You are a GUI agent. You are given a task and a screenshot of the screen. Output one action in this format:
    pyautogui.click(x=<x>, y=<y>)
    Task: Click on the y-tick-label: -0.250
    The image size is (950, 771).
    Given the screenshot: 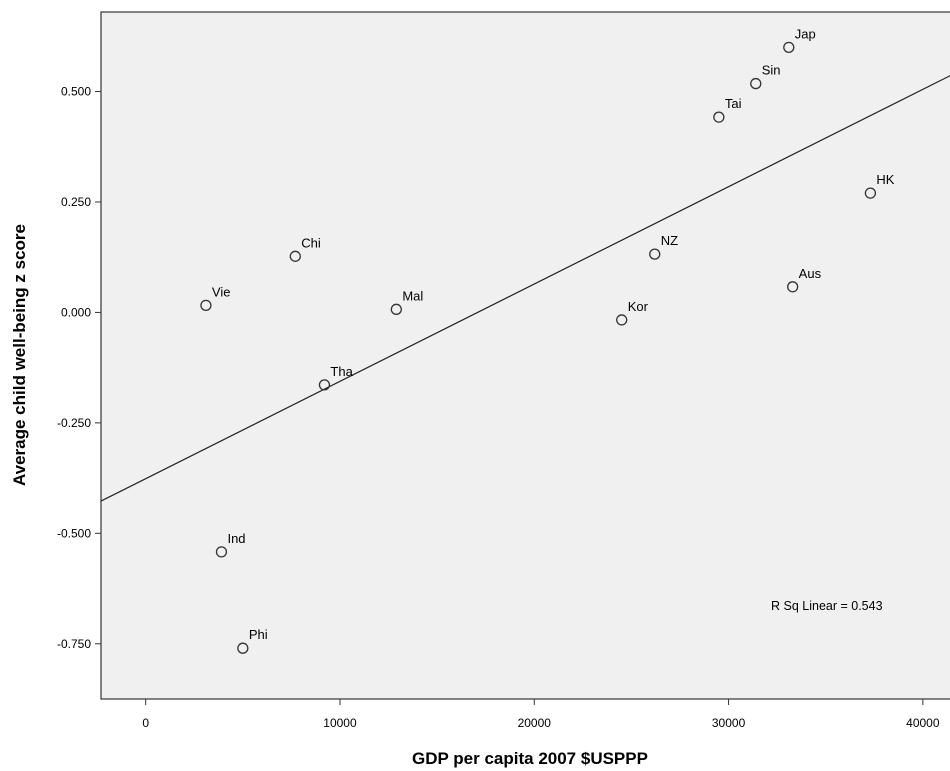 What is the action you would take?
    pyautogui.click(x=74, y=423)
    